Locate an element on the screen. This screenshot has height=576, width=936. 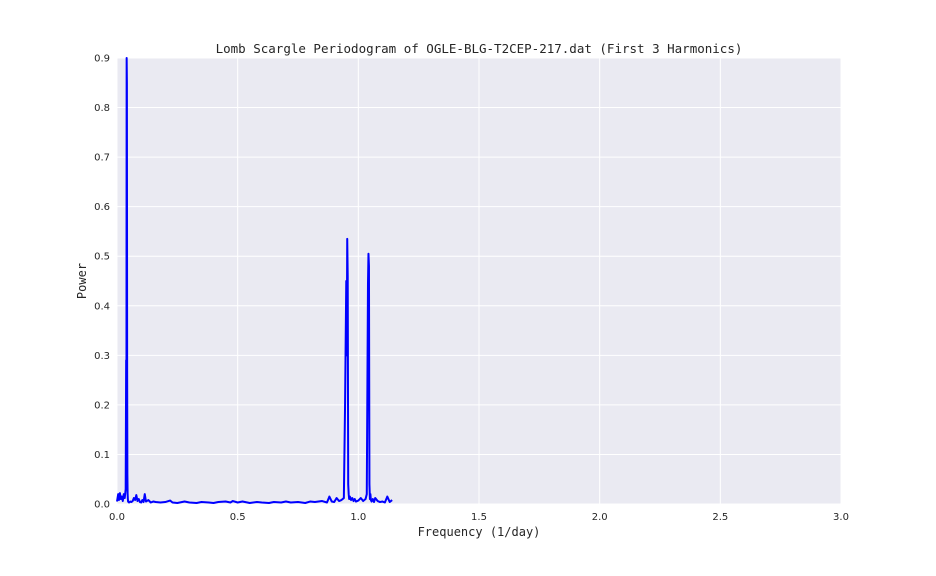
x-tick-label: 1.5 is located at coordinates (479, 517).